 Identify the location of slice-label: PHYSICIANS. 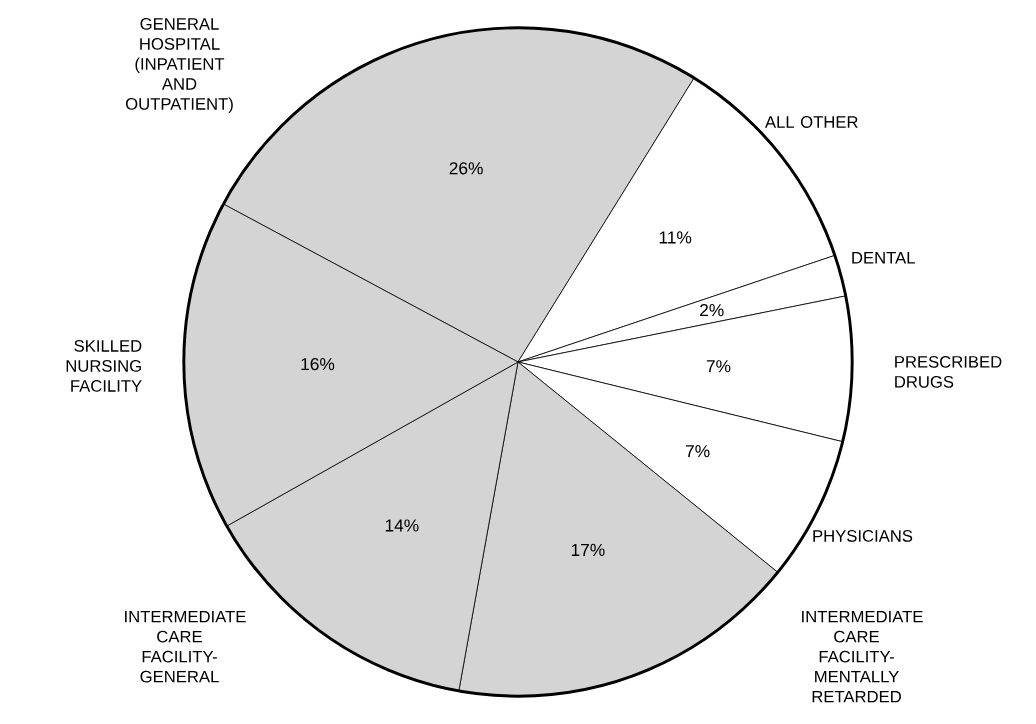
(863, 536).